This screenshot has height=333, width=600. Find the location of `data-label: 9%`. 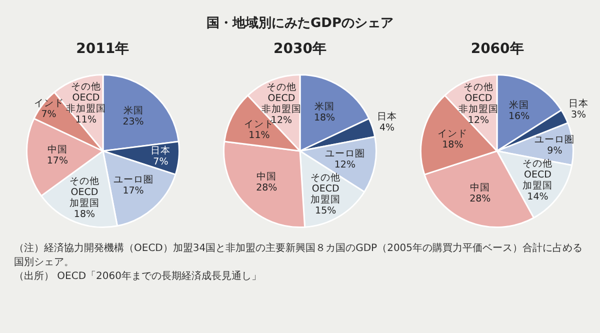

data-label: 9% is located at coordinates (555, 151).